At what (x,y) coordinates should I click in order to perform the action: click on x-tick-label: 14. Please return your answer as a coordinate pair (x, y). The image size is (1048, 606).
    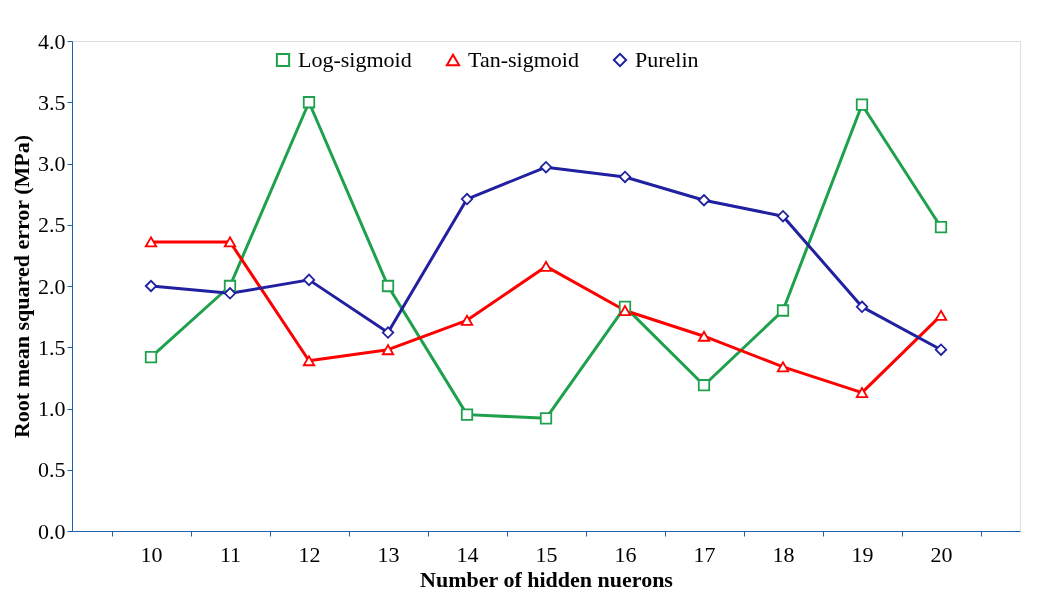
    Looking at the image, I should click on (467, 554).